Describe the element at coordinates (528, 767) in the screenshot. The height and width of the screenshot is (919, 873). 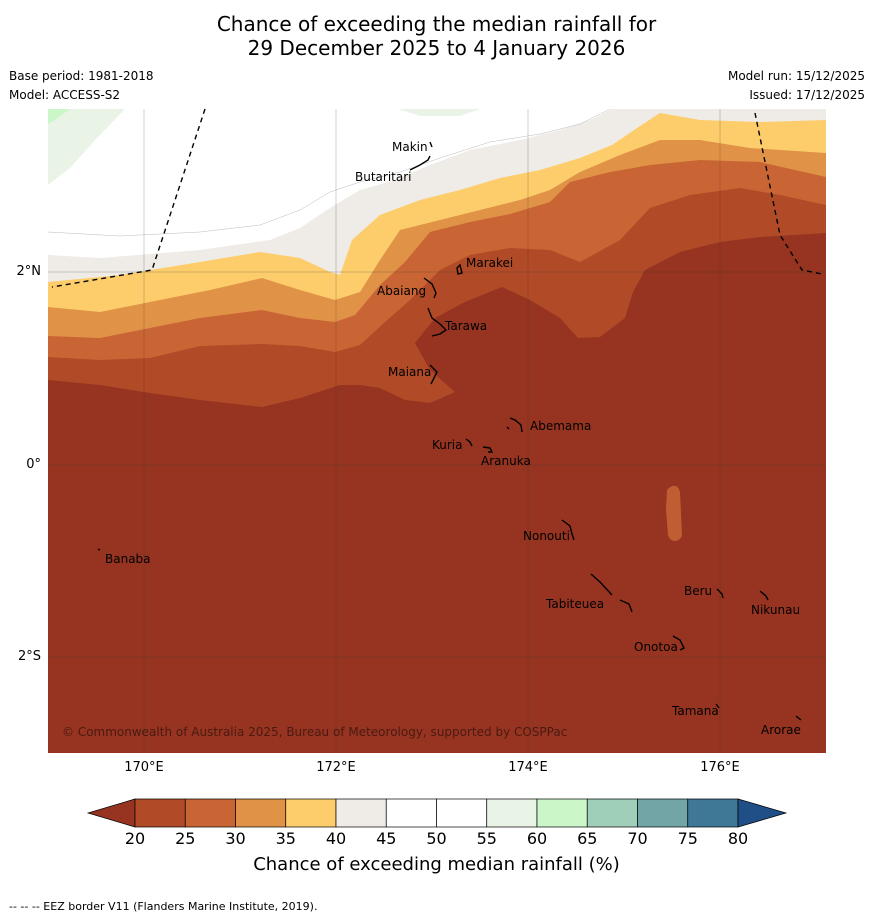
I see `lon-tick-174e: 174°E` at that location.